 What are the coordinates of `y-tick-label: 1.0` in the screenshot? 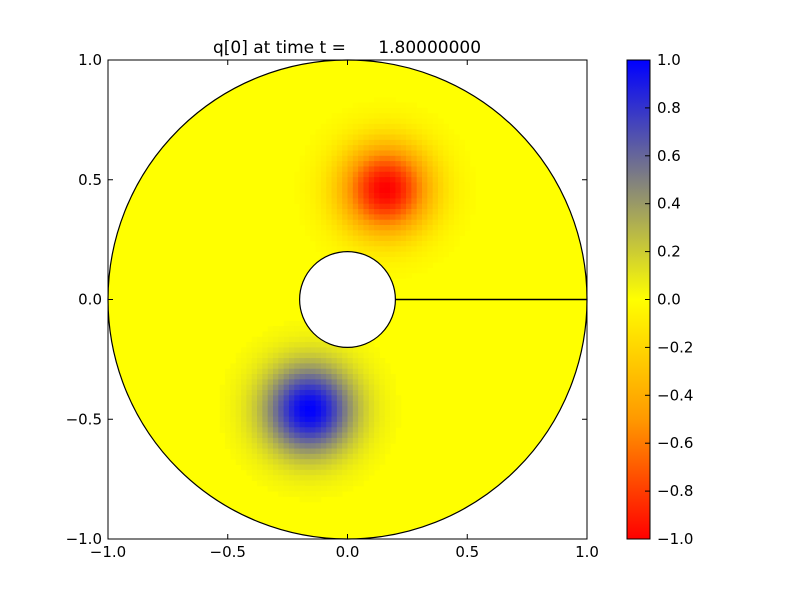 It's located at (90, 60).